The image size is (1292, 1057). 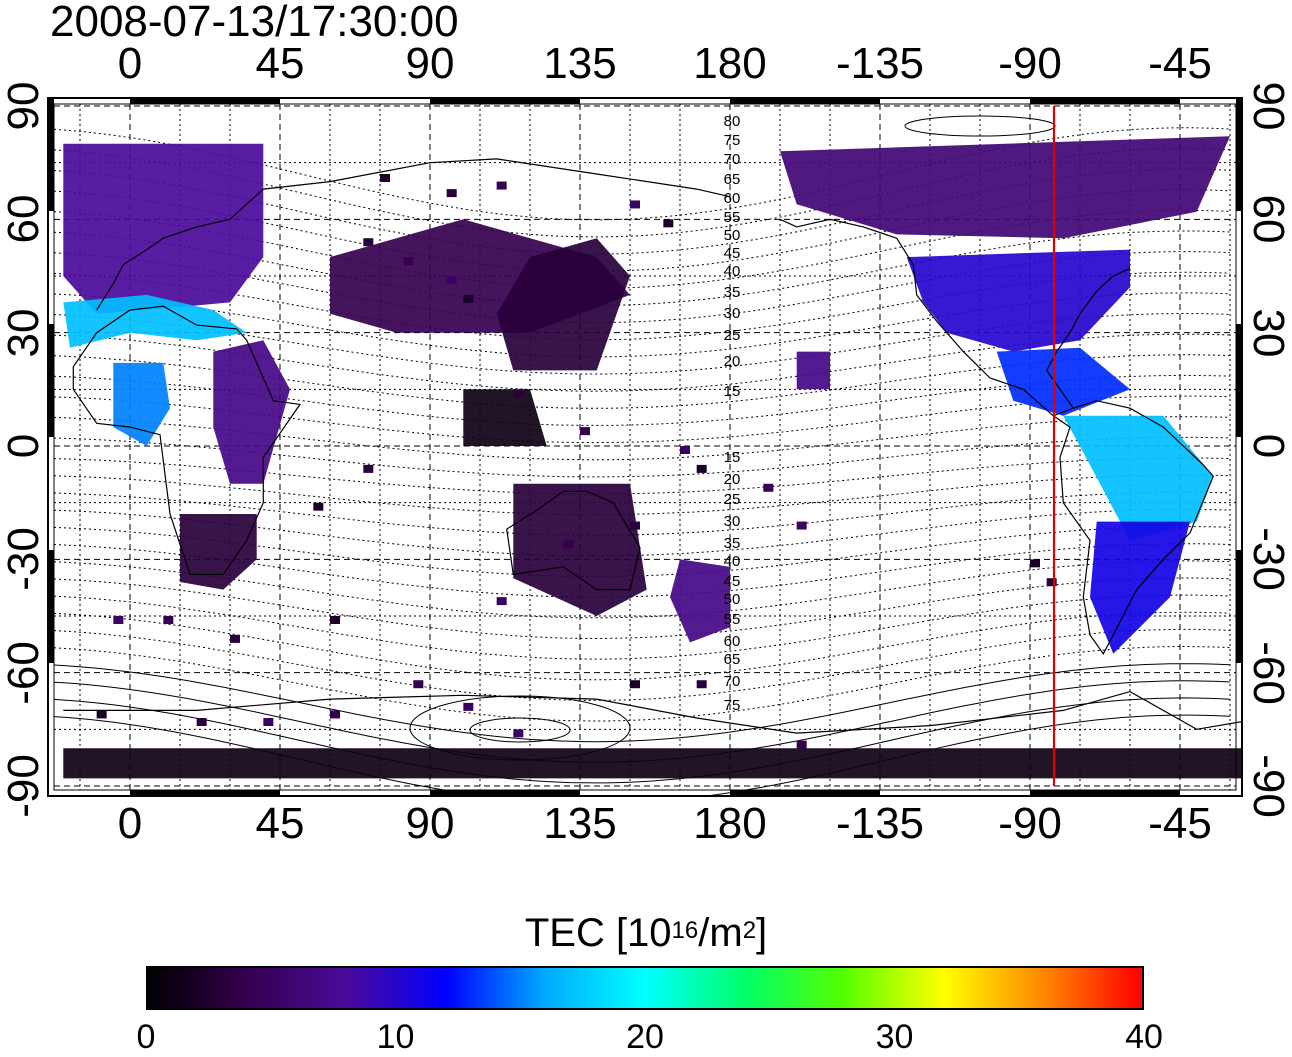 I want to click on x-tick-top: 135, so click(x=580, y=63).